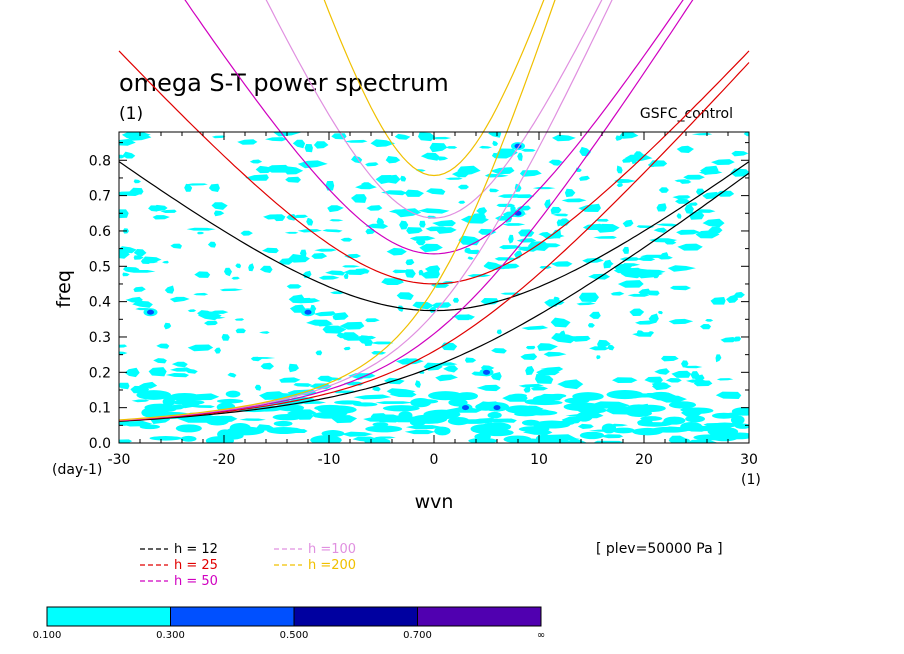  What do you see at coordinates (434, 109) in the screenshot?
I see `inertio-gravity-curve` at bounding box center [434, 109].